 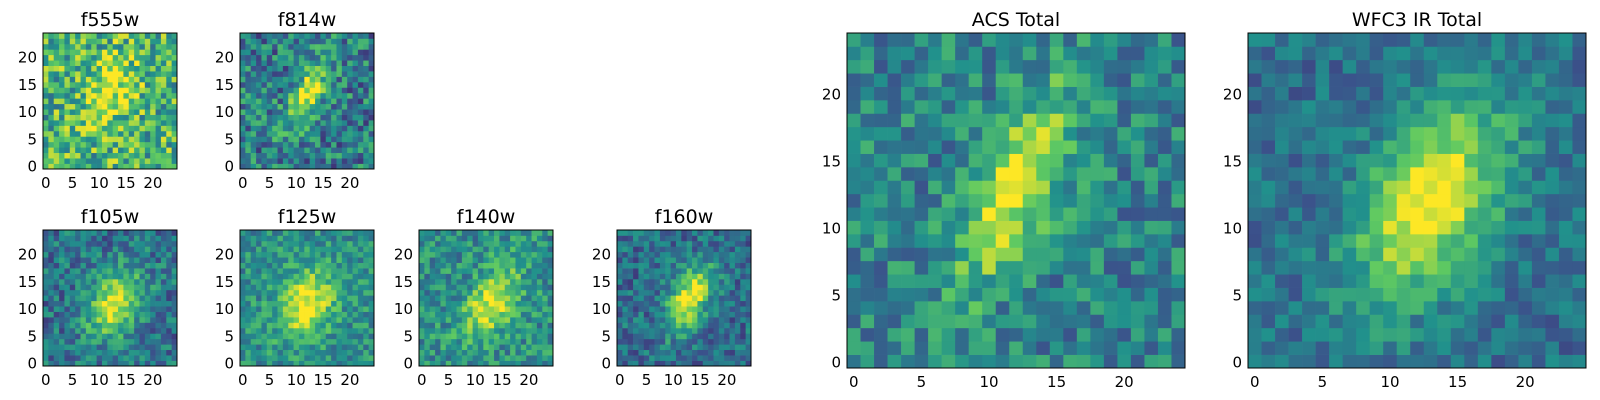 What do you see at coordinates (224, 58) in the screenshot?
I see `y-tick-label: 20` at bounding box center [224, 58].